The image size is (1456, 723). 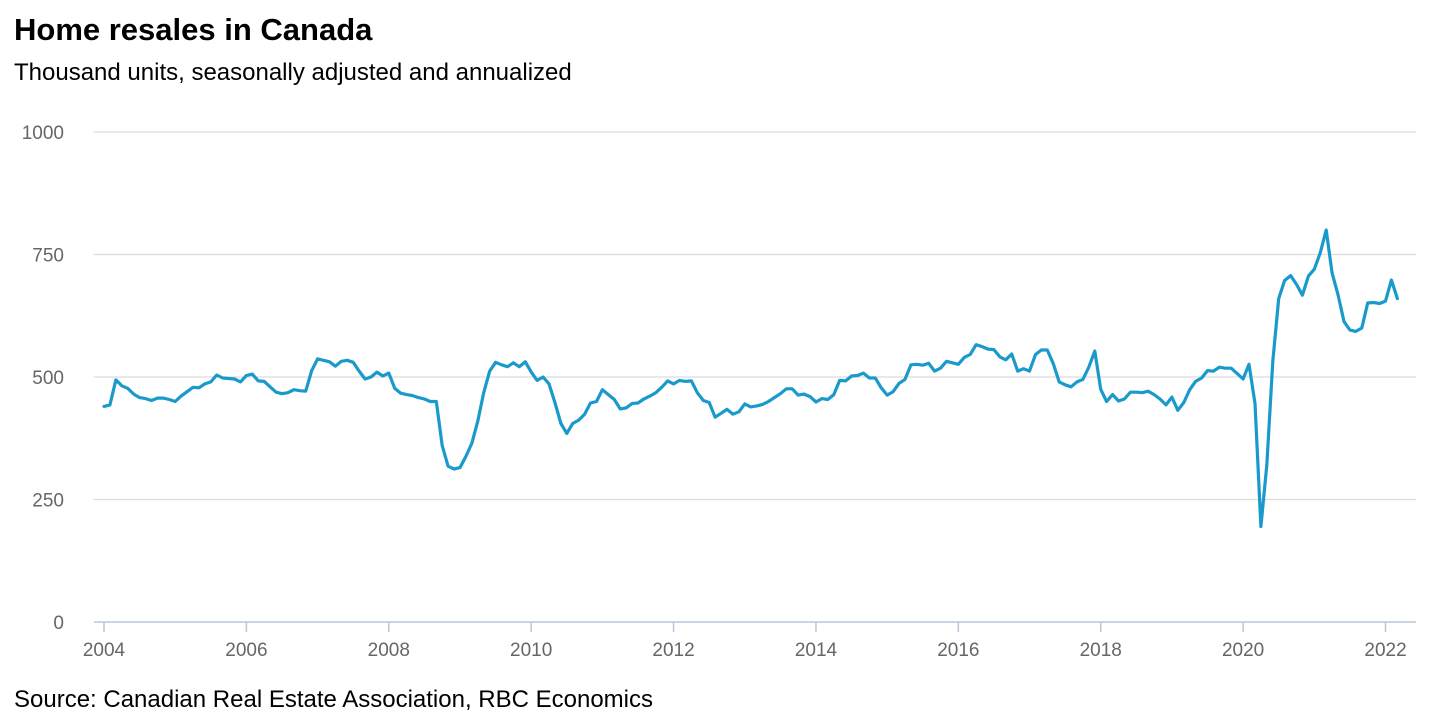 I want to click on x-tick-label: 2006, so click(x=246, y=650).